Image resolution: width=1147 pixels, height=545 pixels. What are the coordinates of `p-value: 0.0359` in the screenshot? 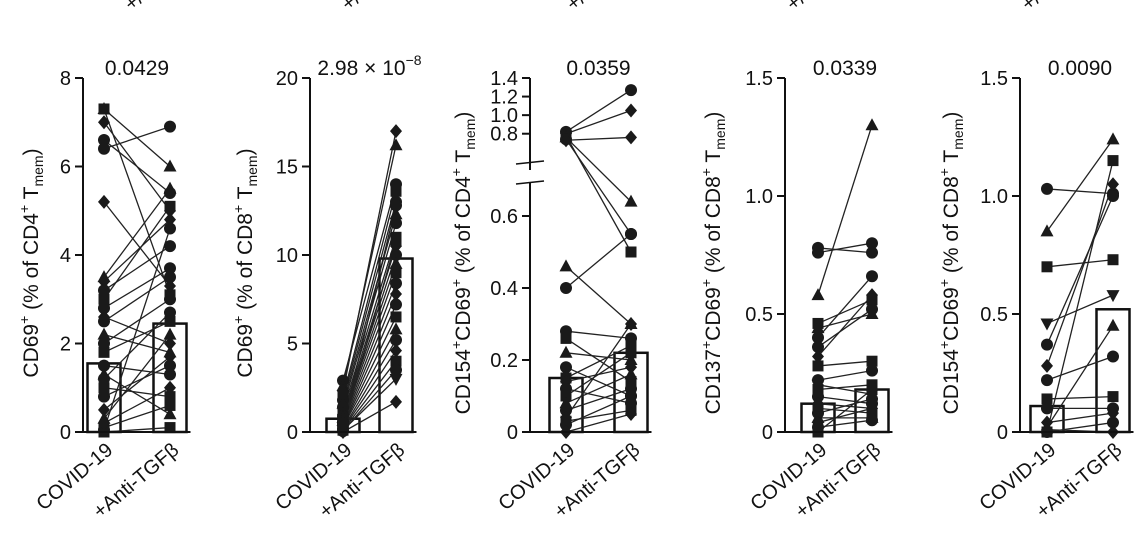 It's located at (598, 68).